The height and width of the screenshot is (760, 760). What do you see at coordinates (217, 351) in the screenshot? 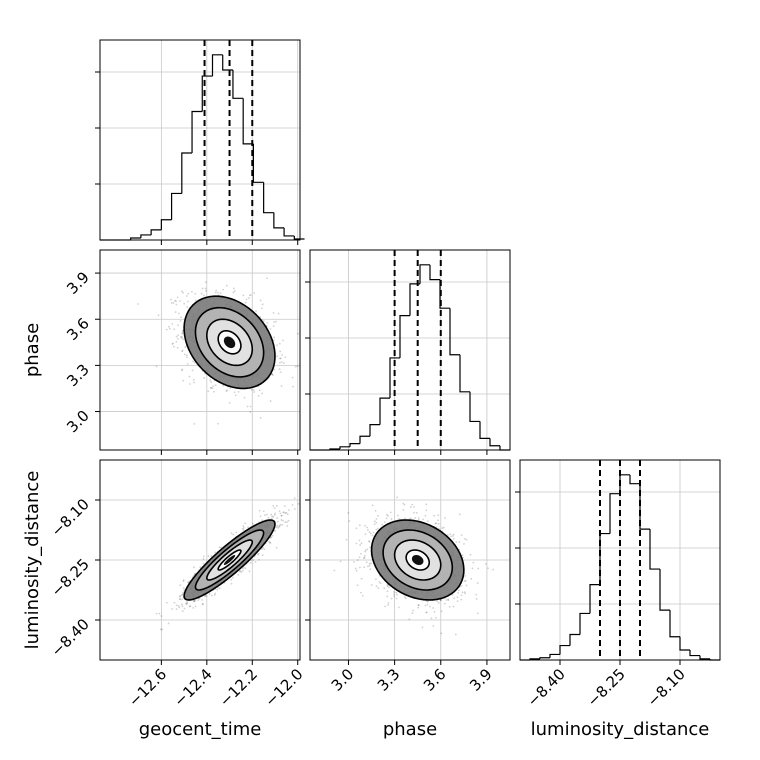
I see `panel-geocent_time-vs-phase` at bounding box center [217, 351].